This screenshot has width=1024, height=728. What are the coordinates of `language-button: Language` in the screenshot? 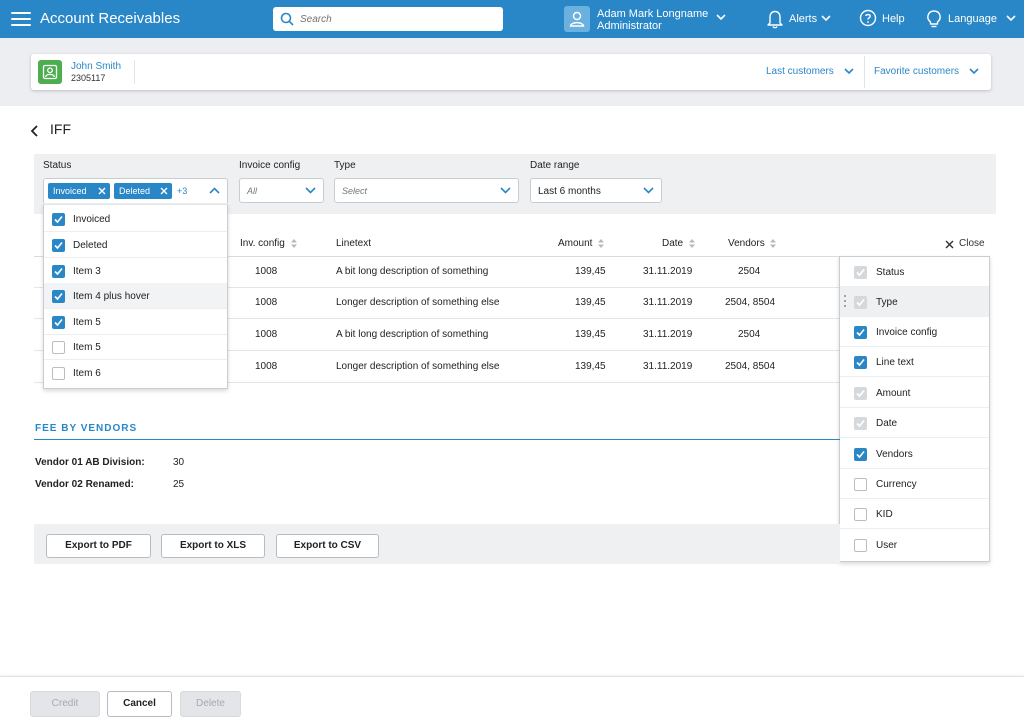 It's located at (971, 19).